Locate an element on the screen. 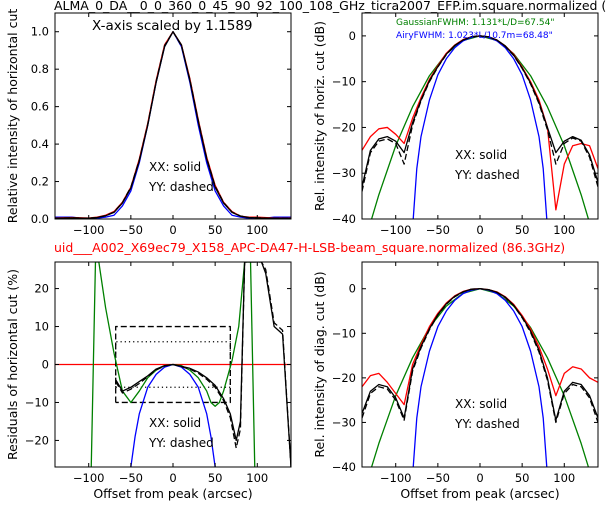 The image size is (607, 511). y-tick-label: 0.8 is located at coordinates (40, 69).